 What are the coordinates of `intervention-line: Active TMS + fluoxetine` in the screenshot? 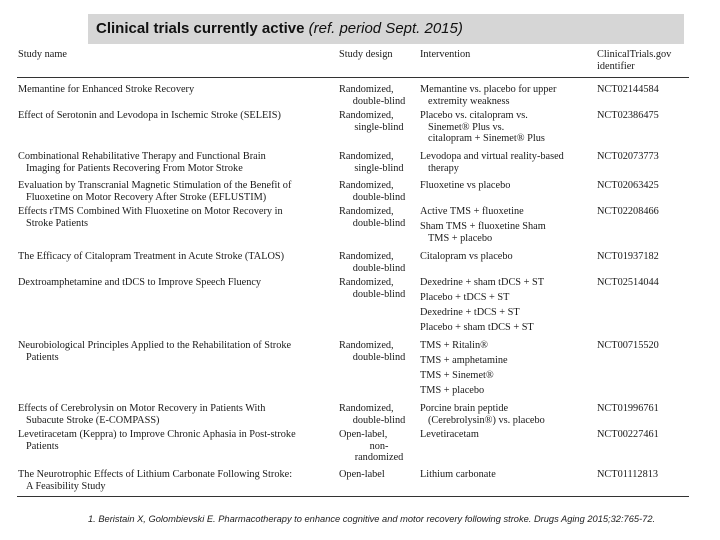 It's located at (472, 211).